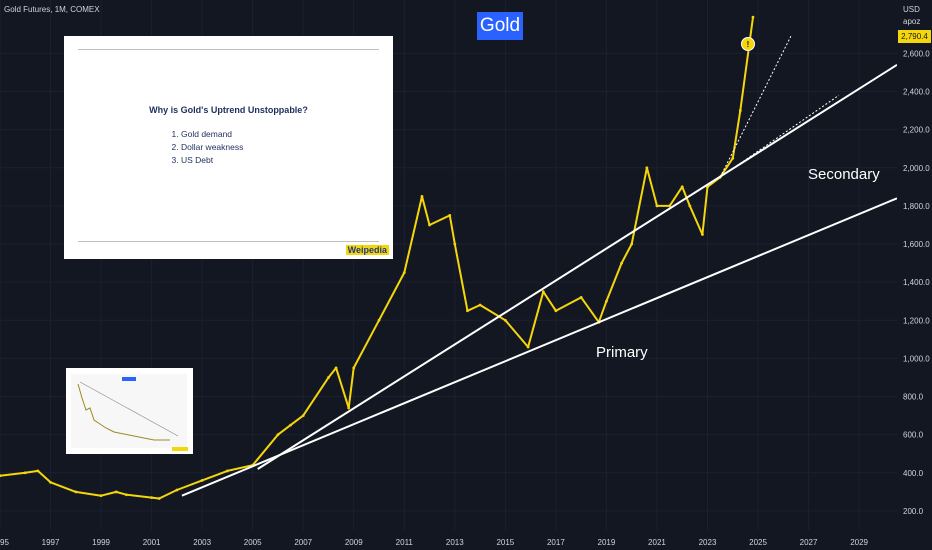 Image resolution: width=932 pixels, height=550 pixels. What do you see at coordinates (212, 147) in the screenshot?
I see `reason-item: Dollar weakness` at bounding box center [212, 147].